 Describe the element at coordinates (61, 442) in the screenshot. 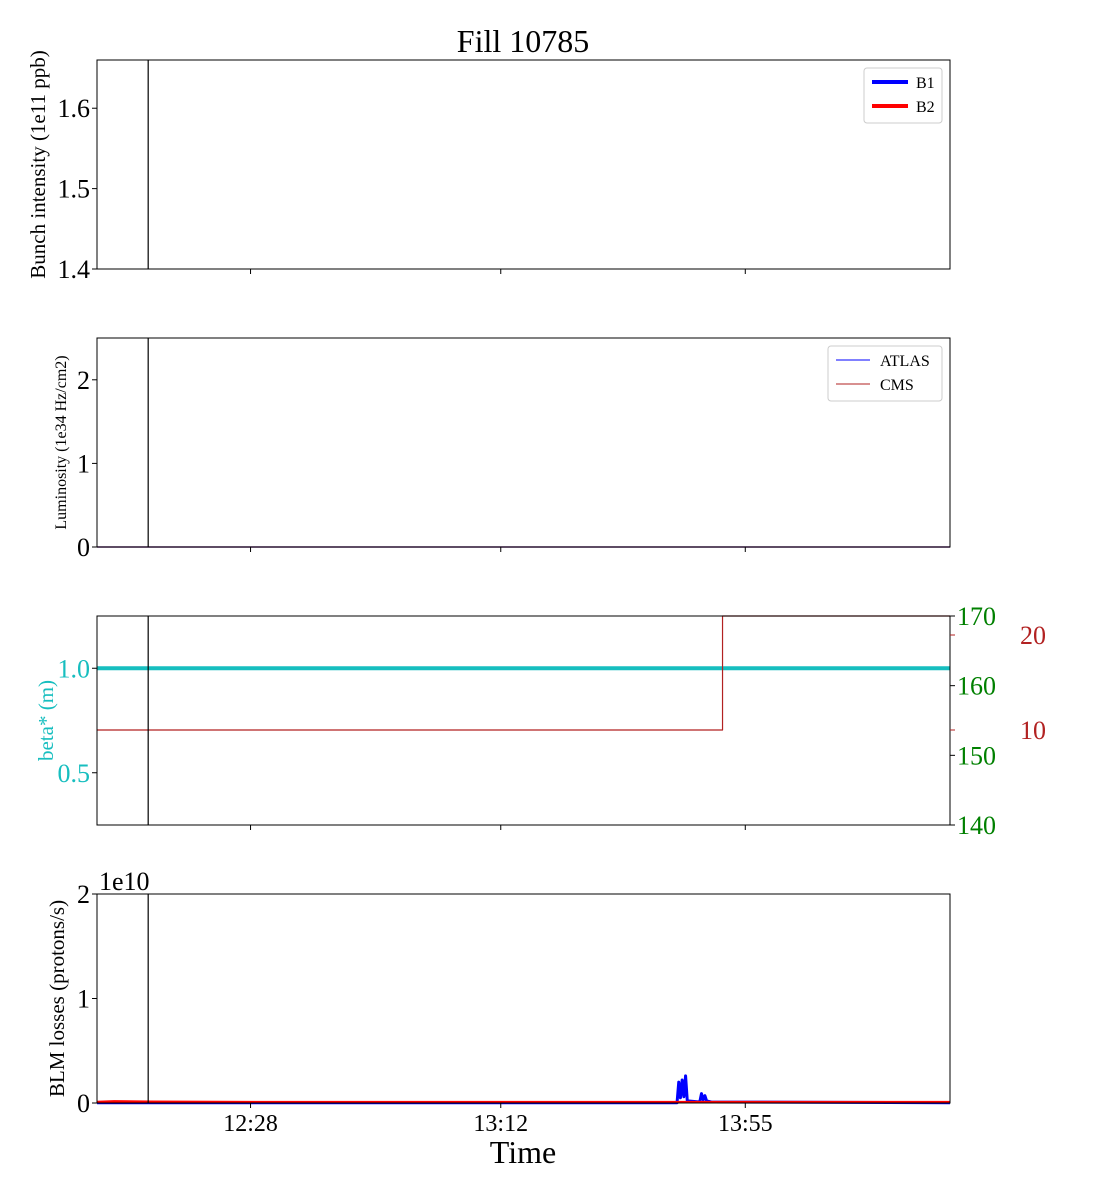

I see `y-axis-label: Luminosity (1e34 Hz/cm2)` at that location.